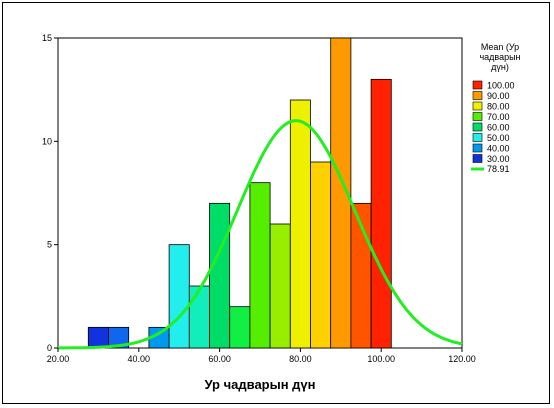 The width and height of the screenshot is (554, 408). What do you see at coordinates (498, 96) in the screenshot?
I see `legend-label-2: 90.00` at bounding box center [498, 96].